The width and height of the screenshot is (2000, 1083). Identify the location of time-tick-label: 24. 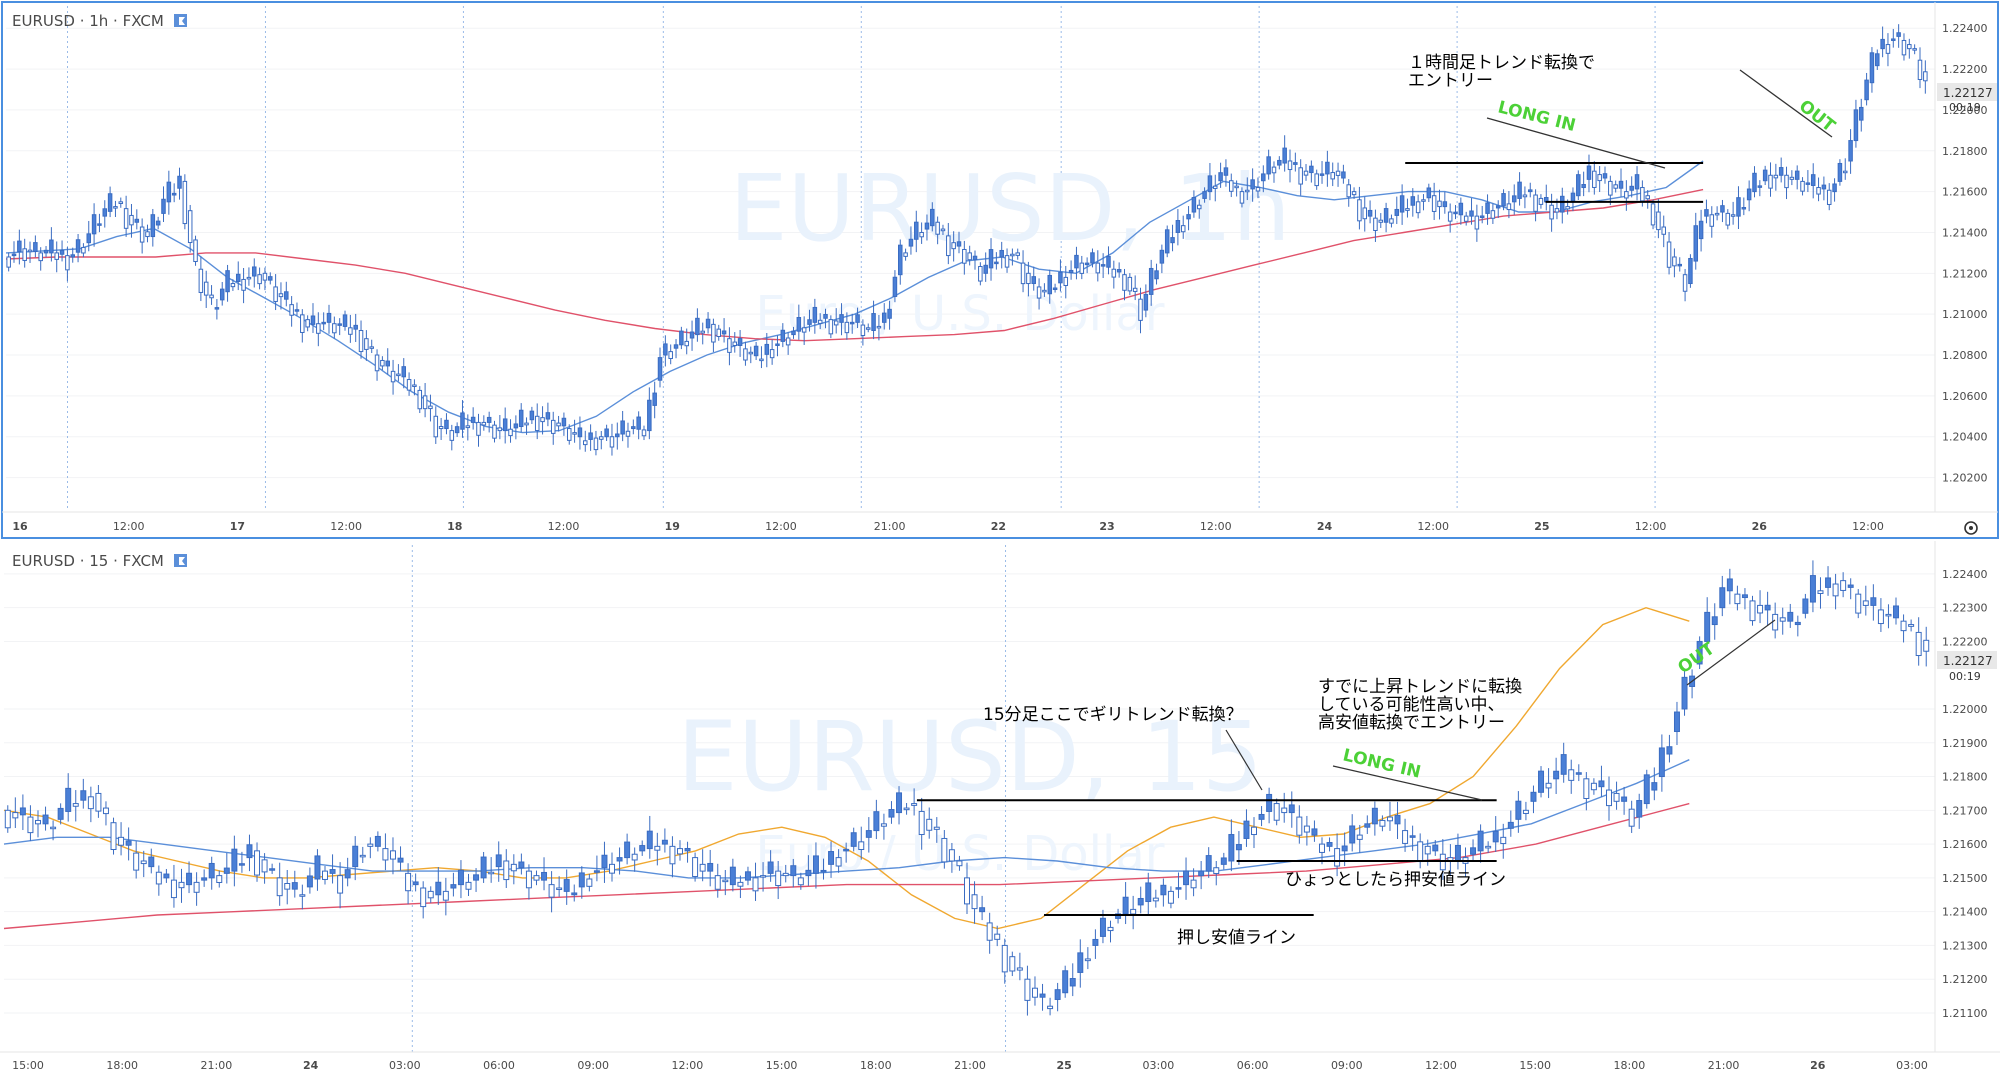
(1325, 526).